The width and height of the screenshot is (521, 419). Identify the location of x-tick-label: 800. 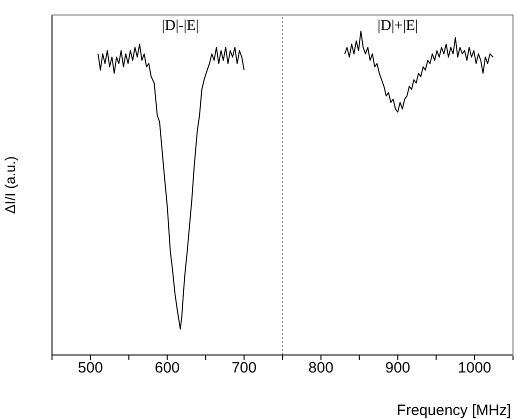
(321, 368).